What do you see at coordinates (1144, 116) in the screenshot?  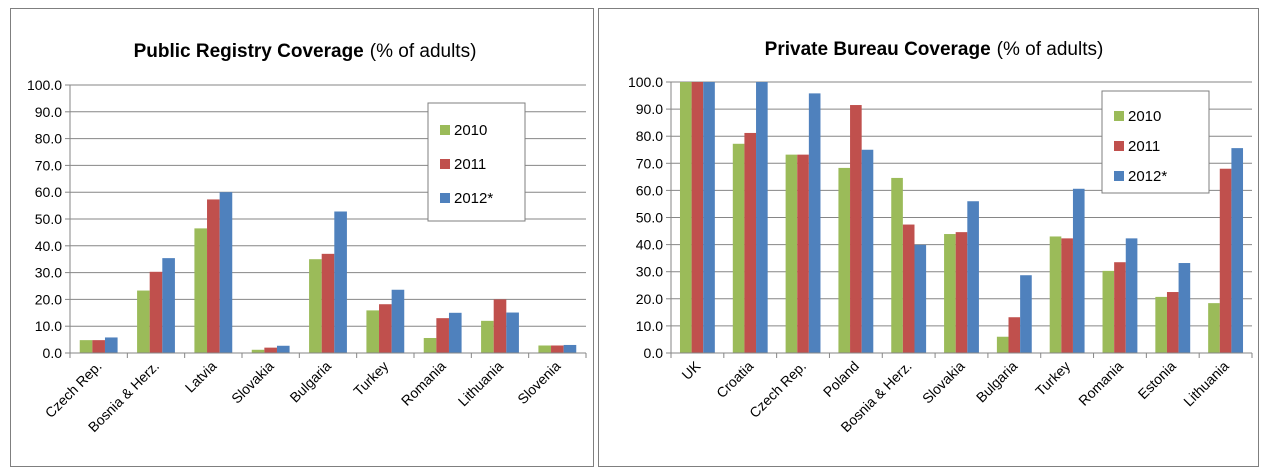 I see `legend-label: 2010` at bounding box center [1144, 116].